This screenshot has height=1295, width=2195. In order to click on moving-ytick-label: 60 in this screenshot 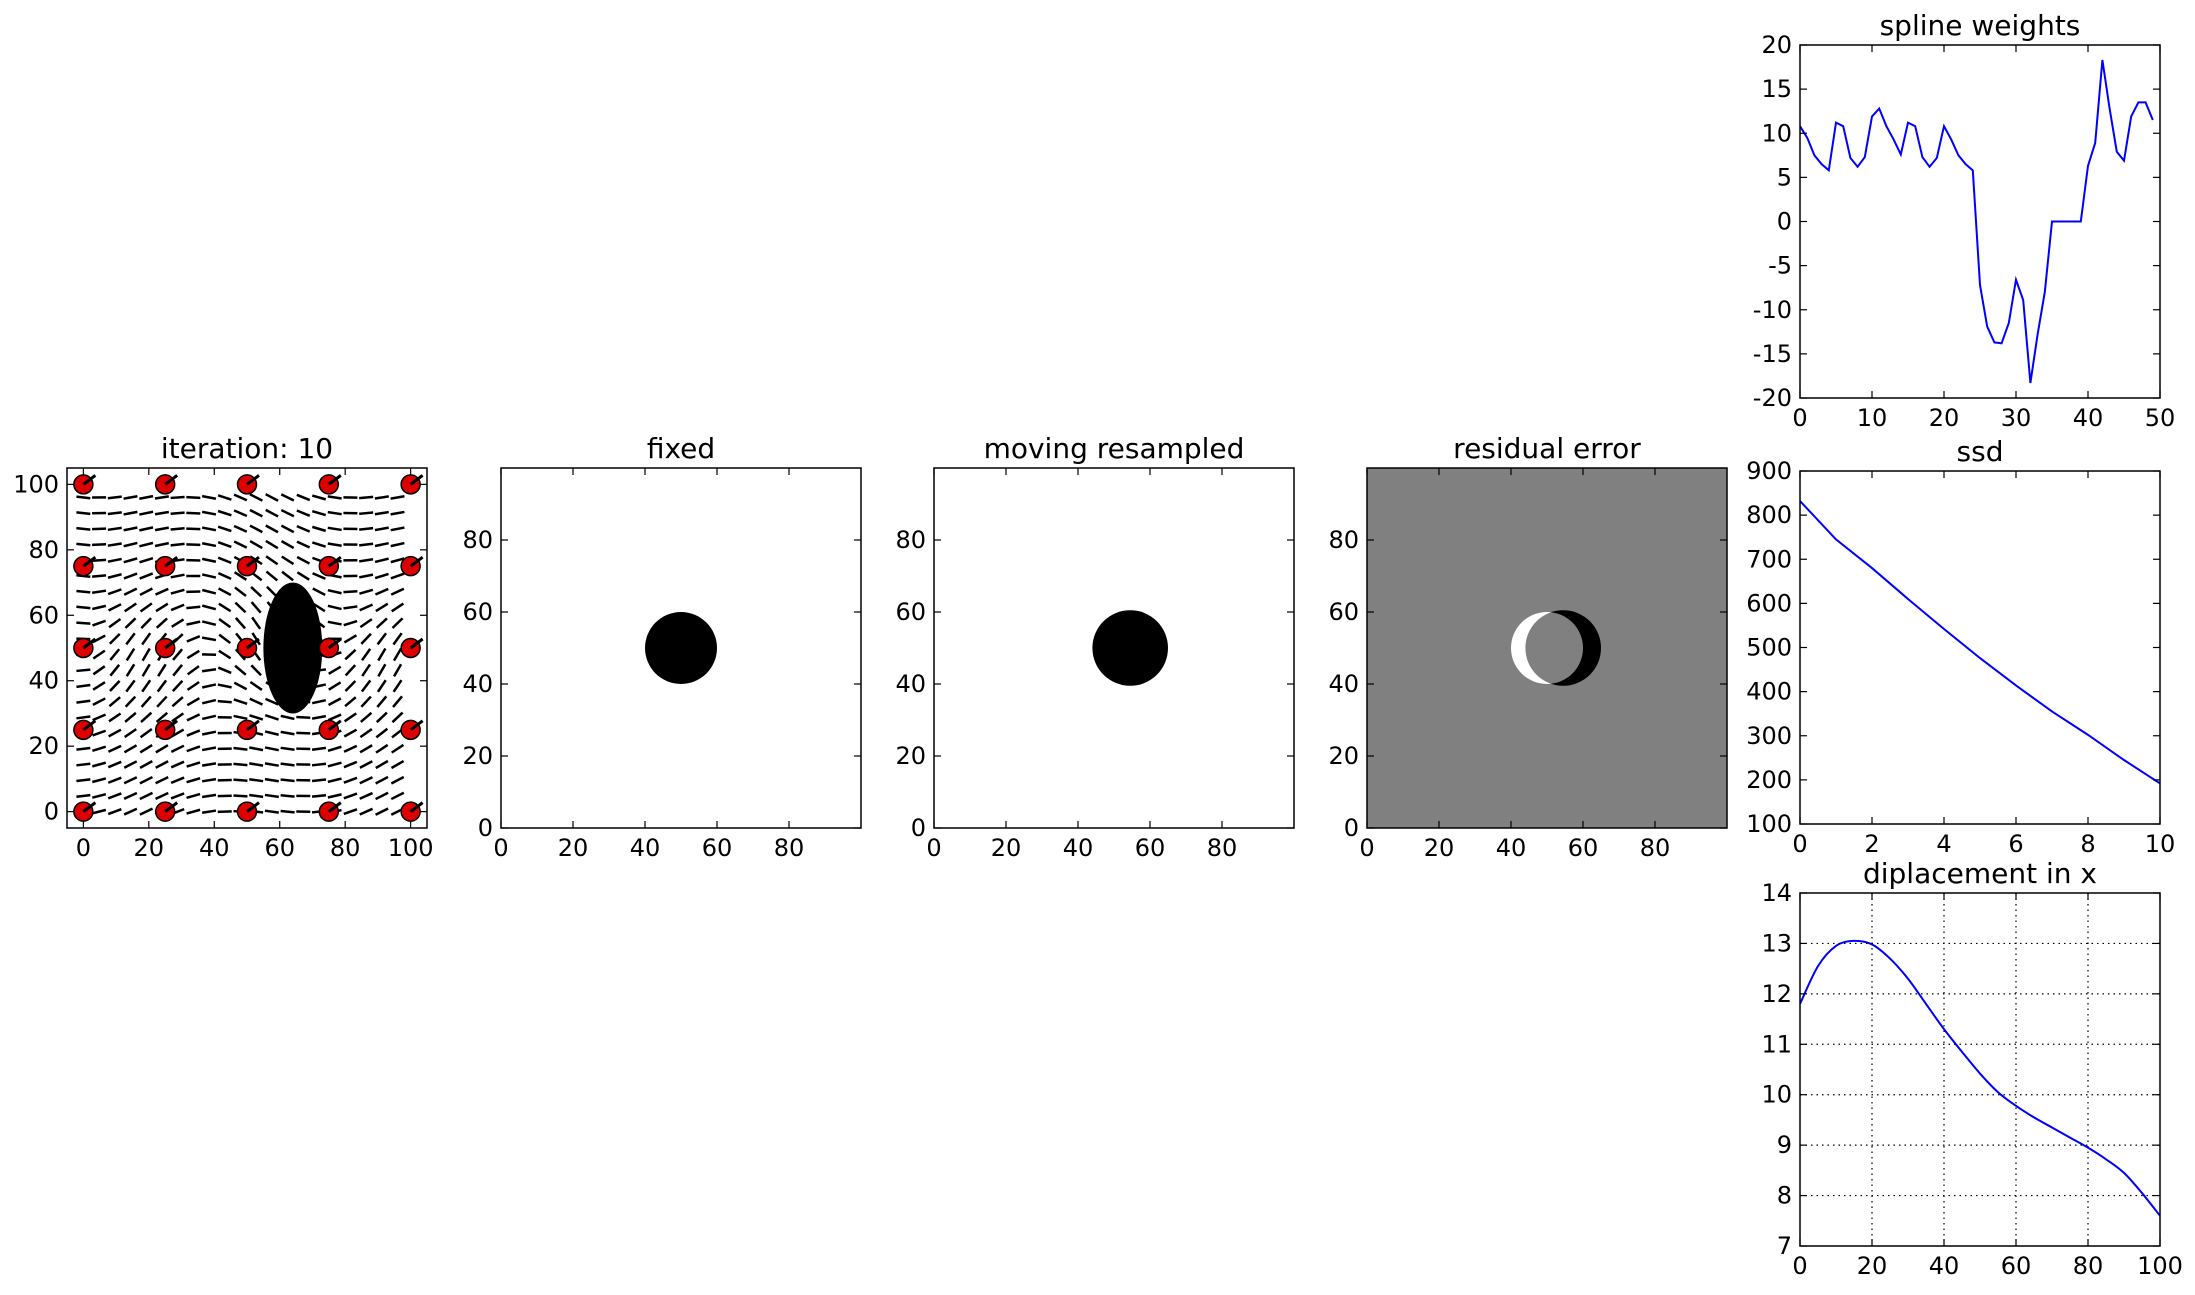, I will do `click(910, 612)`.